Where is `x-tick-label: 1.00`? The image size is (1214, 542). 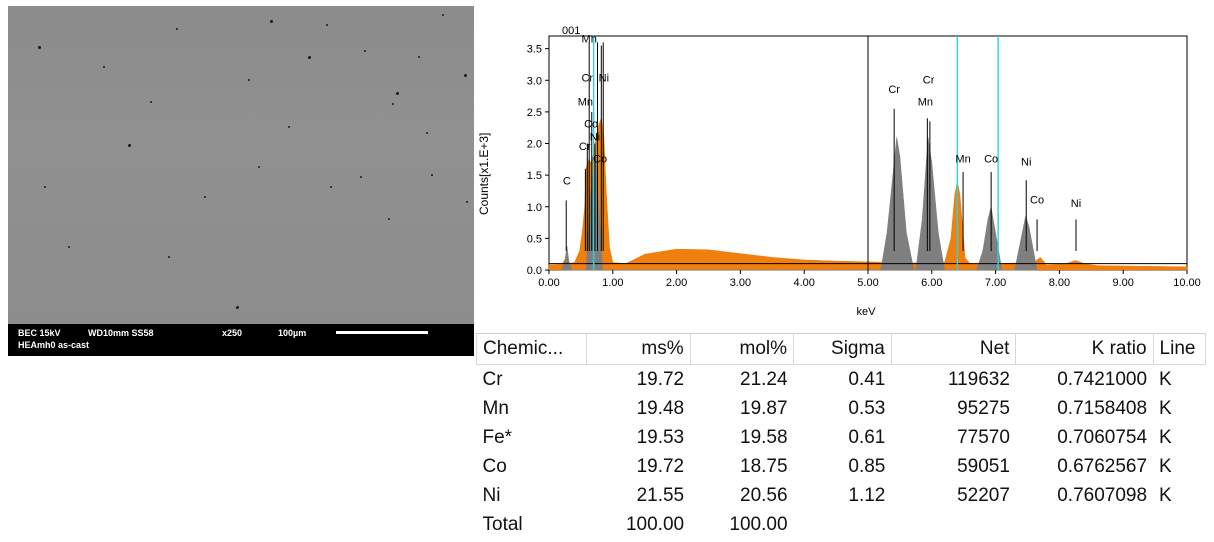
x-tick-label: 1.00 is located at coordinates (612, 283).